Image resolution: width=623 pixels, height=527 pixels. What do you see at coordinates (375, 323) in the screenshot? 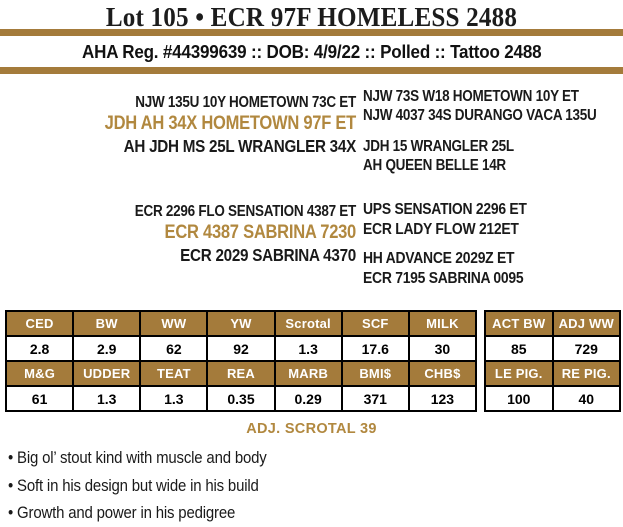
I see `epd-header-cell: SCF` at bounding box center [375, 323].